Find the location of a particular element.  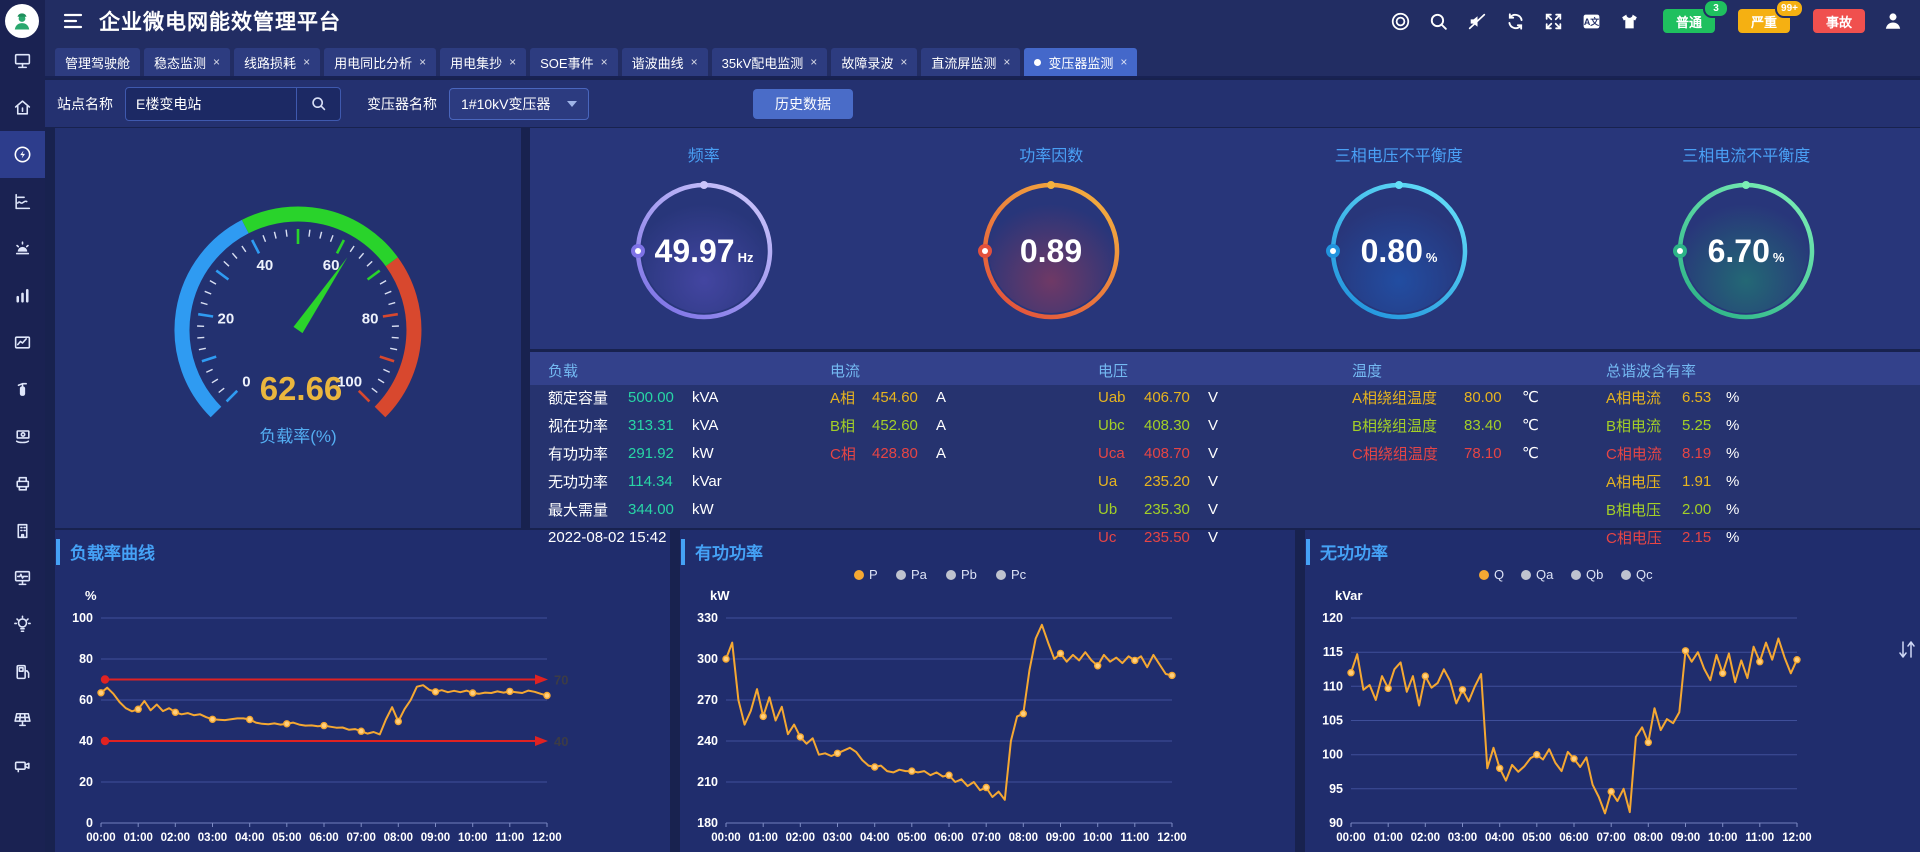

cell-value: 406.70 is located at coordinates (1167, 397).